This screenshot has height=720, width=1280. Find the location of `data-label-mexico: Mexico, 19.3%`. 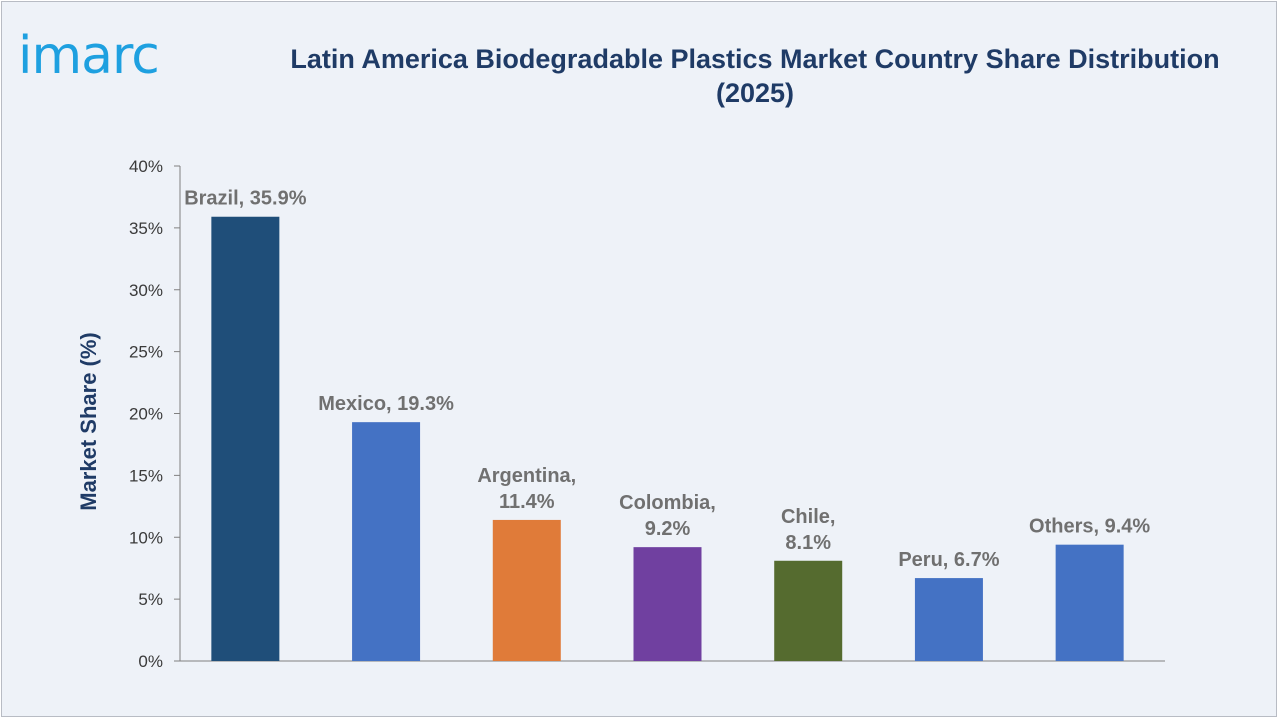

data-label-mexico: Mexico, 19.3% is located at coordinates (386, 404).